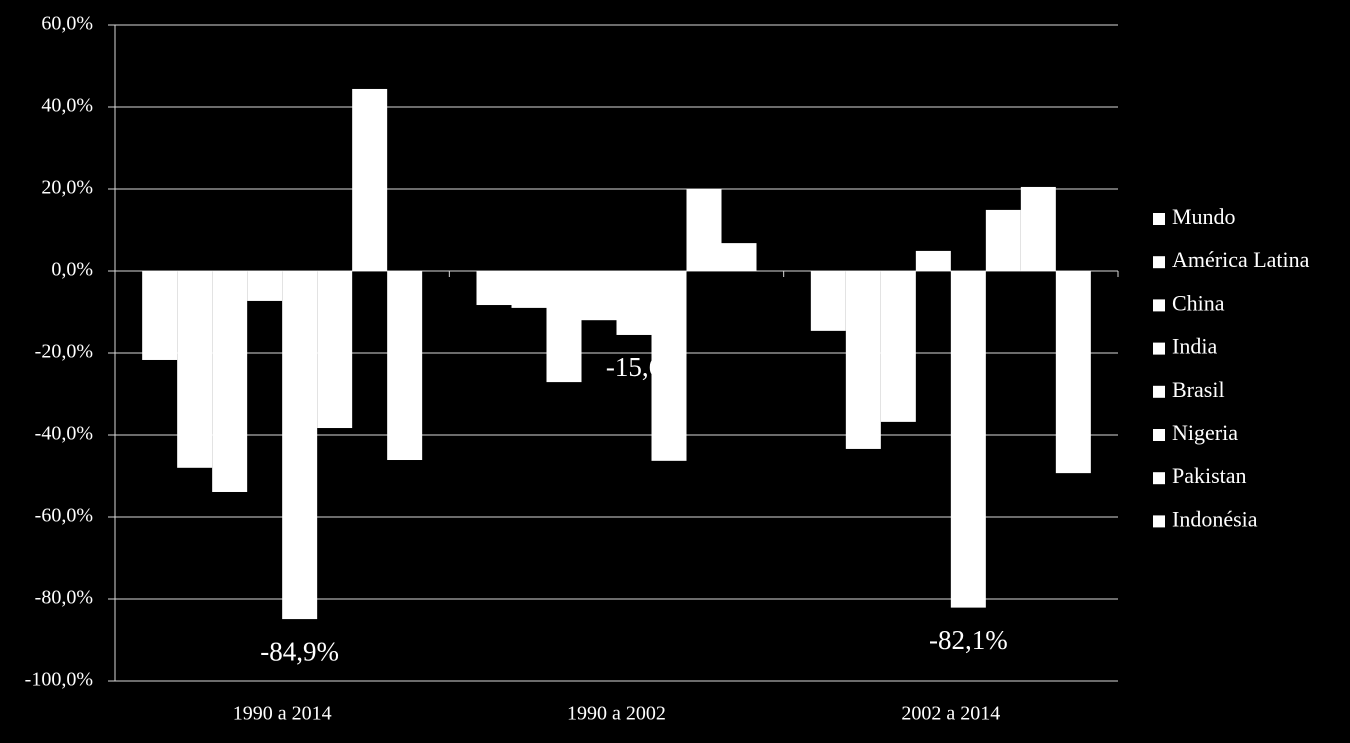 Image resolution: width=1350 pixels, height=743 pixels. I want to click on x-tick-label: 1990 a 2014, so click(282, 714).